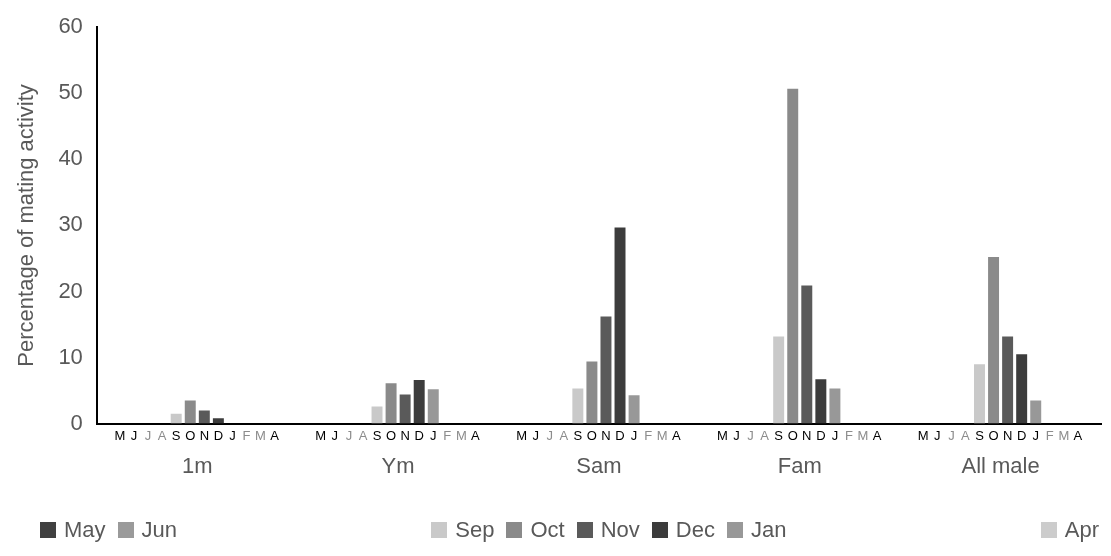 This screenshot has height=556, width=1111. I want to click on x-tick-label: Ym, so click(398, 465).